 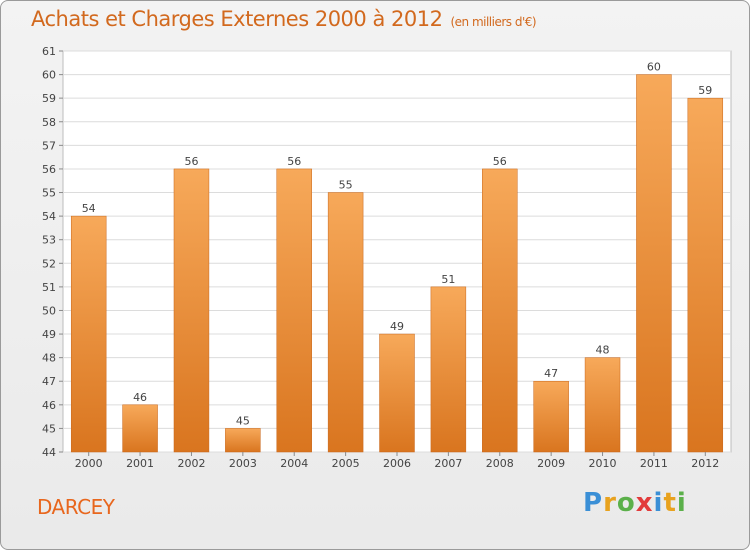 I want to click on logo-letter: o, so click(x=626, y=503).